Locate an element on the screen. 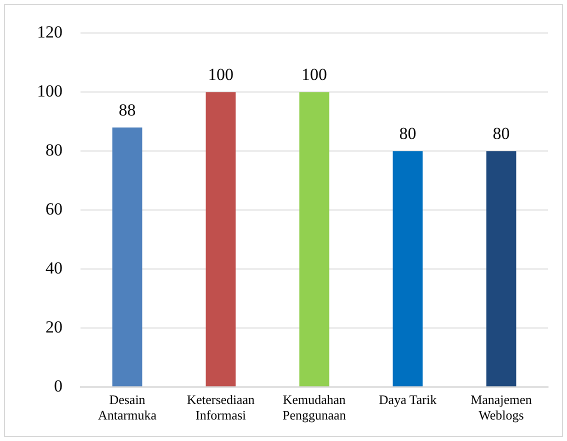 The image size is (567, 441). y-tick-label: 100 is located at coordinates (49, 91).